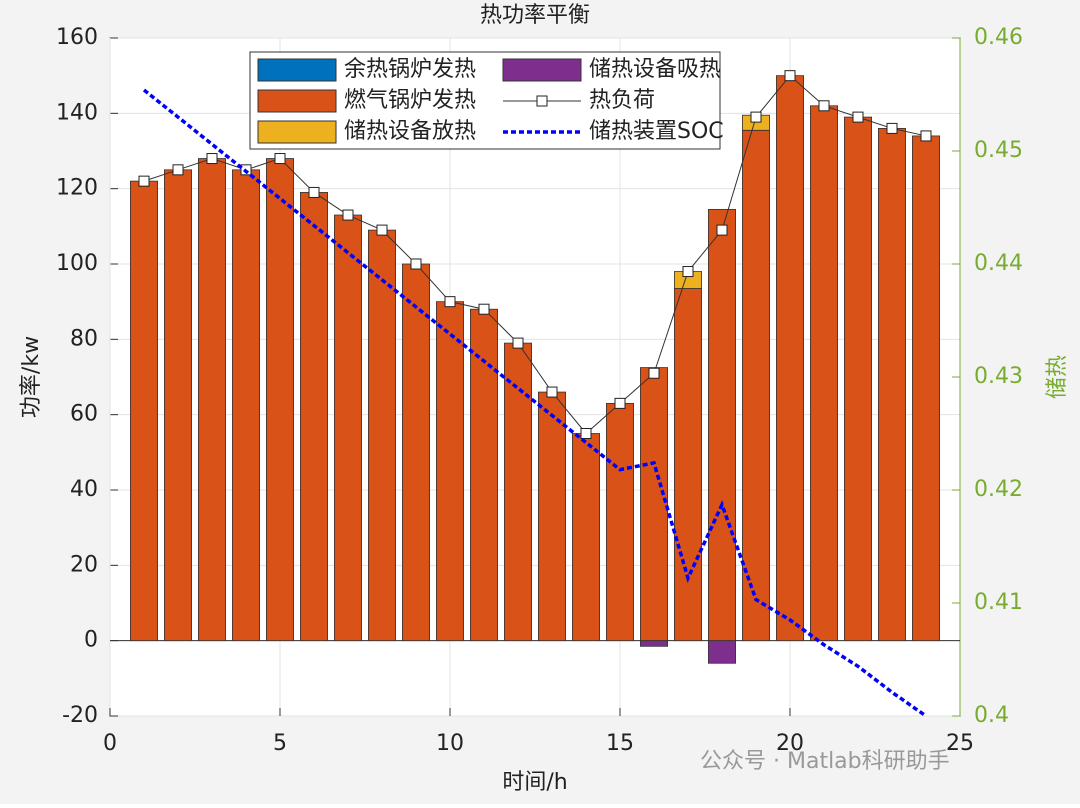 Image resolution: width=1080 pixels, height=808 pixels. I want to click on y-tick-label: 20, so click(84, 564).